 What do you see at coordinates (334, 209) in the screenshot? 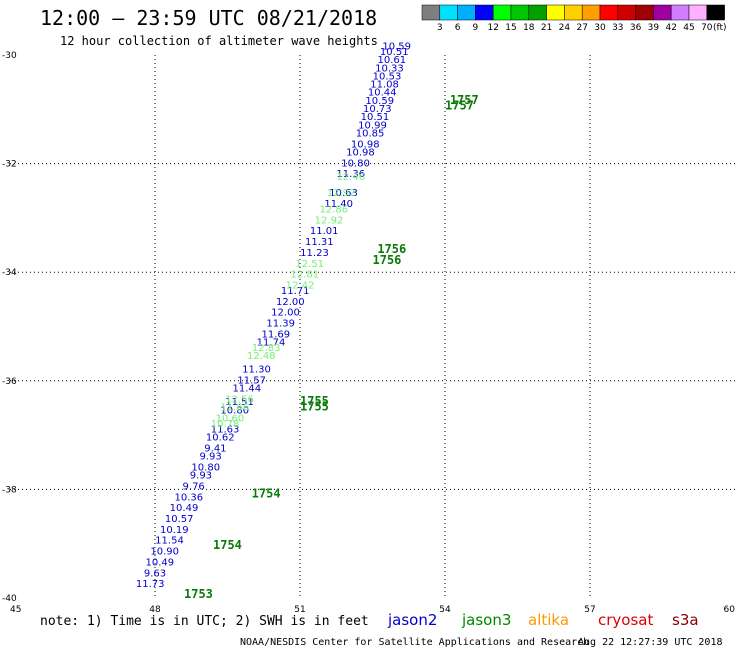
I see `data-point-label-jason3: 12.86` at bounding box center [334, 209].